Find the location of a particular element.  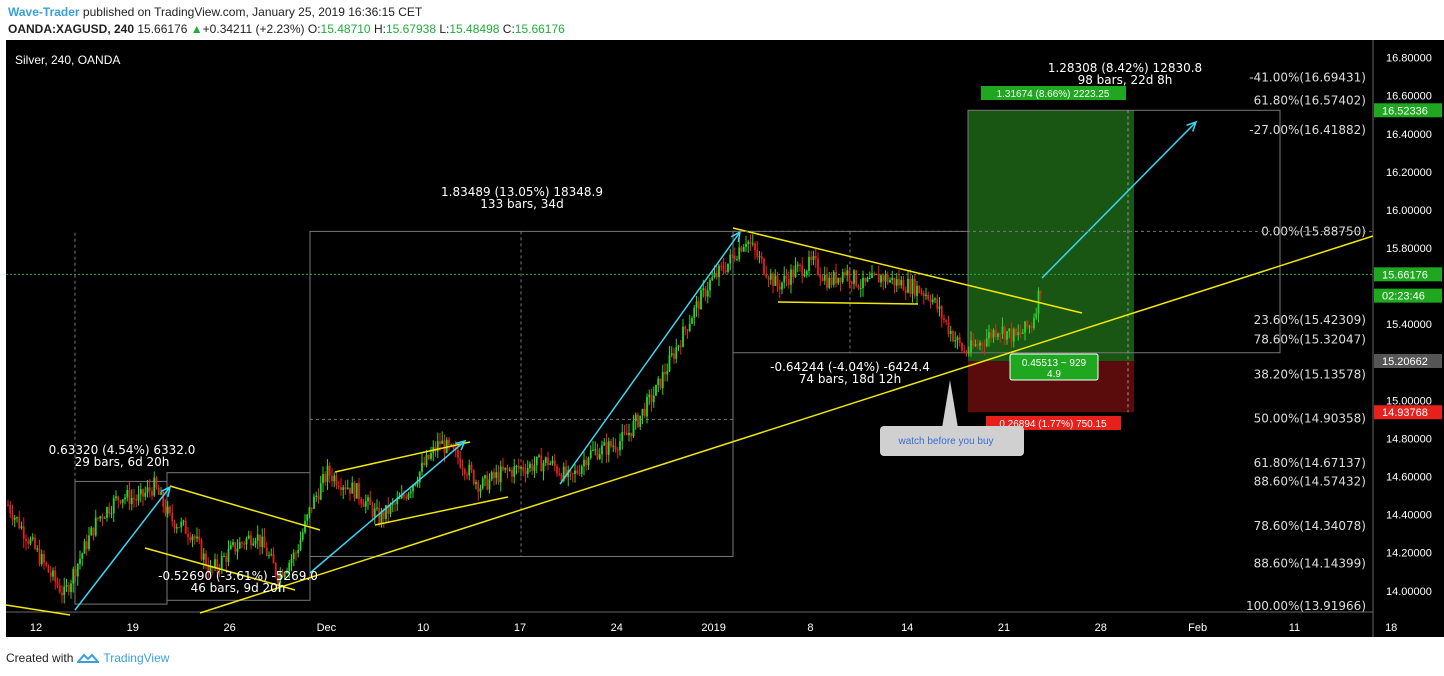

low-label: L: is located at coordinates (444, 29).